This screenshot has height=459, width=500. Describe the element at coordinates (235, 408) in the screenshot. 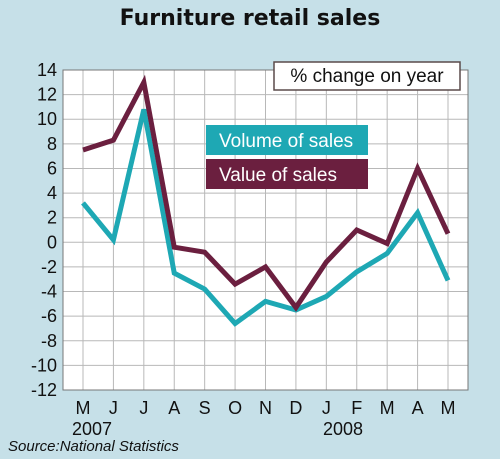

I see `x-tick-label: O` at that location.